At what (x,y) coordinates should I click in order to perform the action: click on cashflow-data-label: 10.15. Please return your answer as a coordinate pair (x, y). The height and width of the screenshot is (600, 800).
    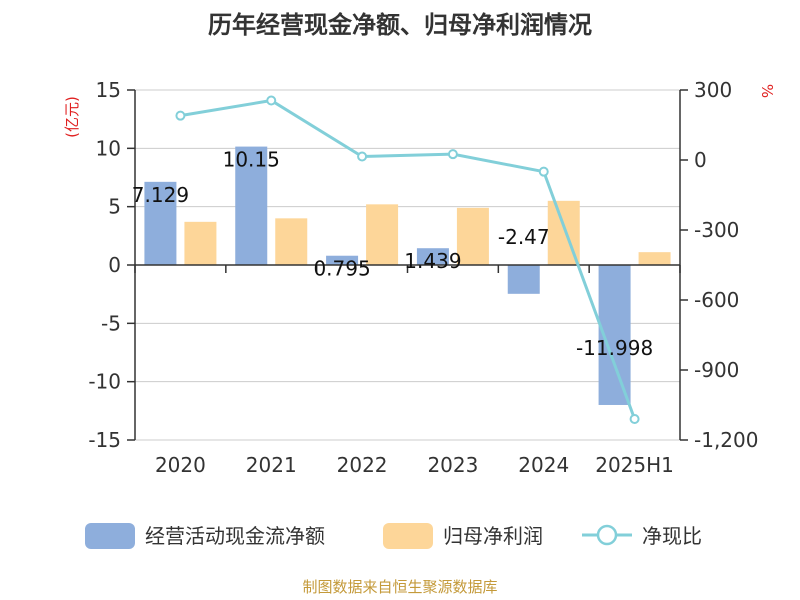
    Looking at the image, I should click on (251, 160).